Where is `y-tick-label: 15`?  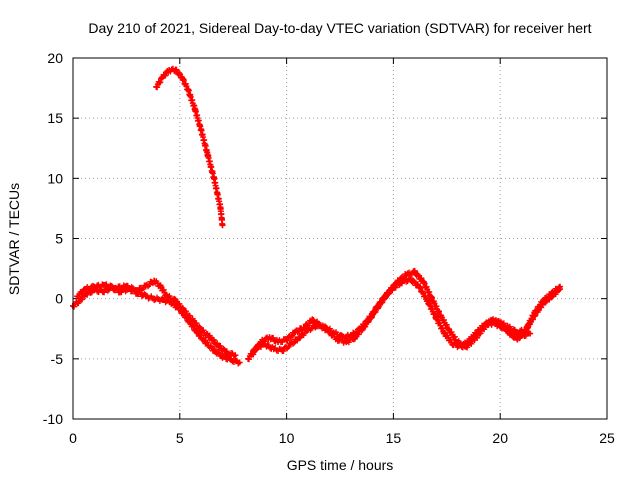 y-tick-label: 15 is located at coordinates (55, 118).